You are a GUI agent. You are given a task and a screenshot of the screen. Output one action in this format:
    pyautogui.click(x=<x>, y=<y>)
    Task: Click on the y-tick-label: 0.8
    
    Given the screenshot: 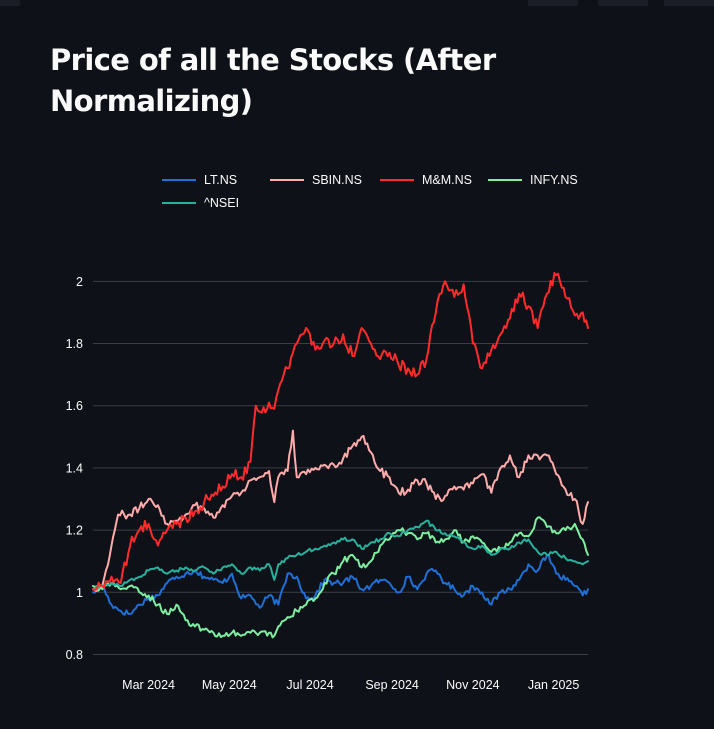 What is the action you would take?
    pyautogui.click(x=74, y=655)
    